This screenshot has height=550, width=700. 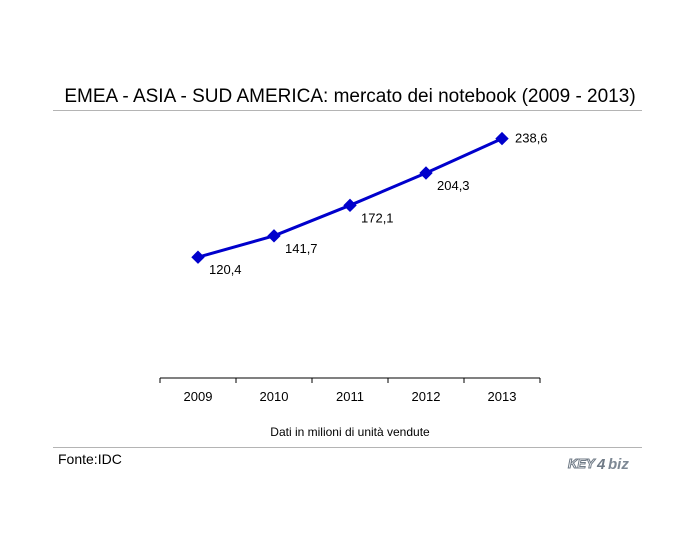 I want to click on x-tick-label: 2011, so click(x=350, y=396).